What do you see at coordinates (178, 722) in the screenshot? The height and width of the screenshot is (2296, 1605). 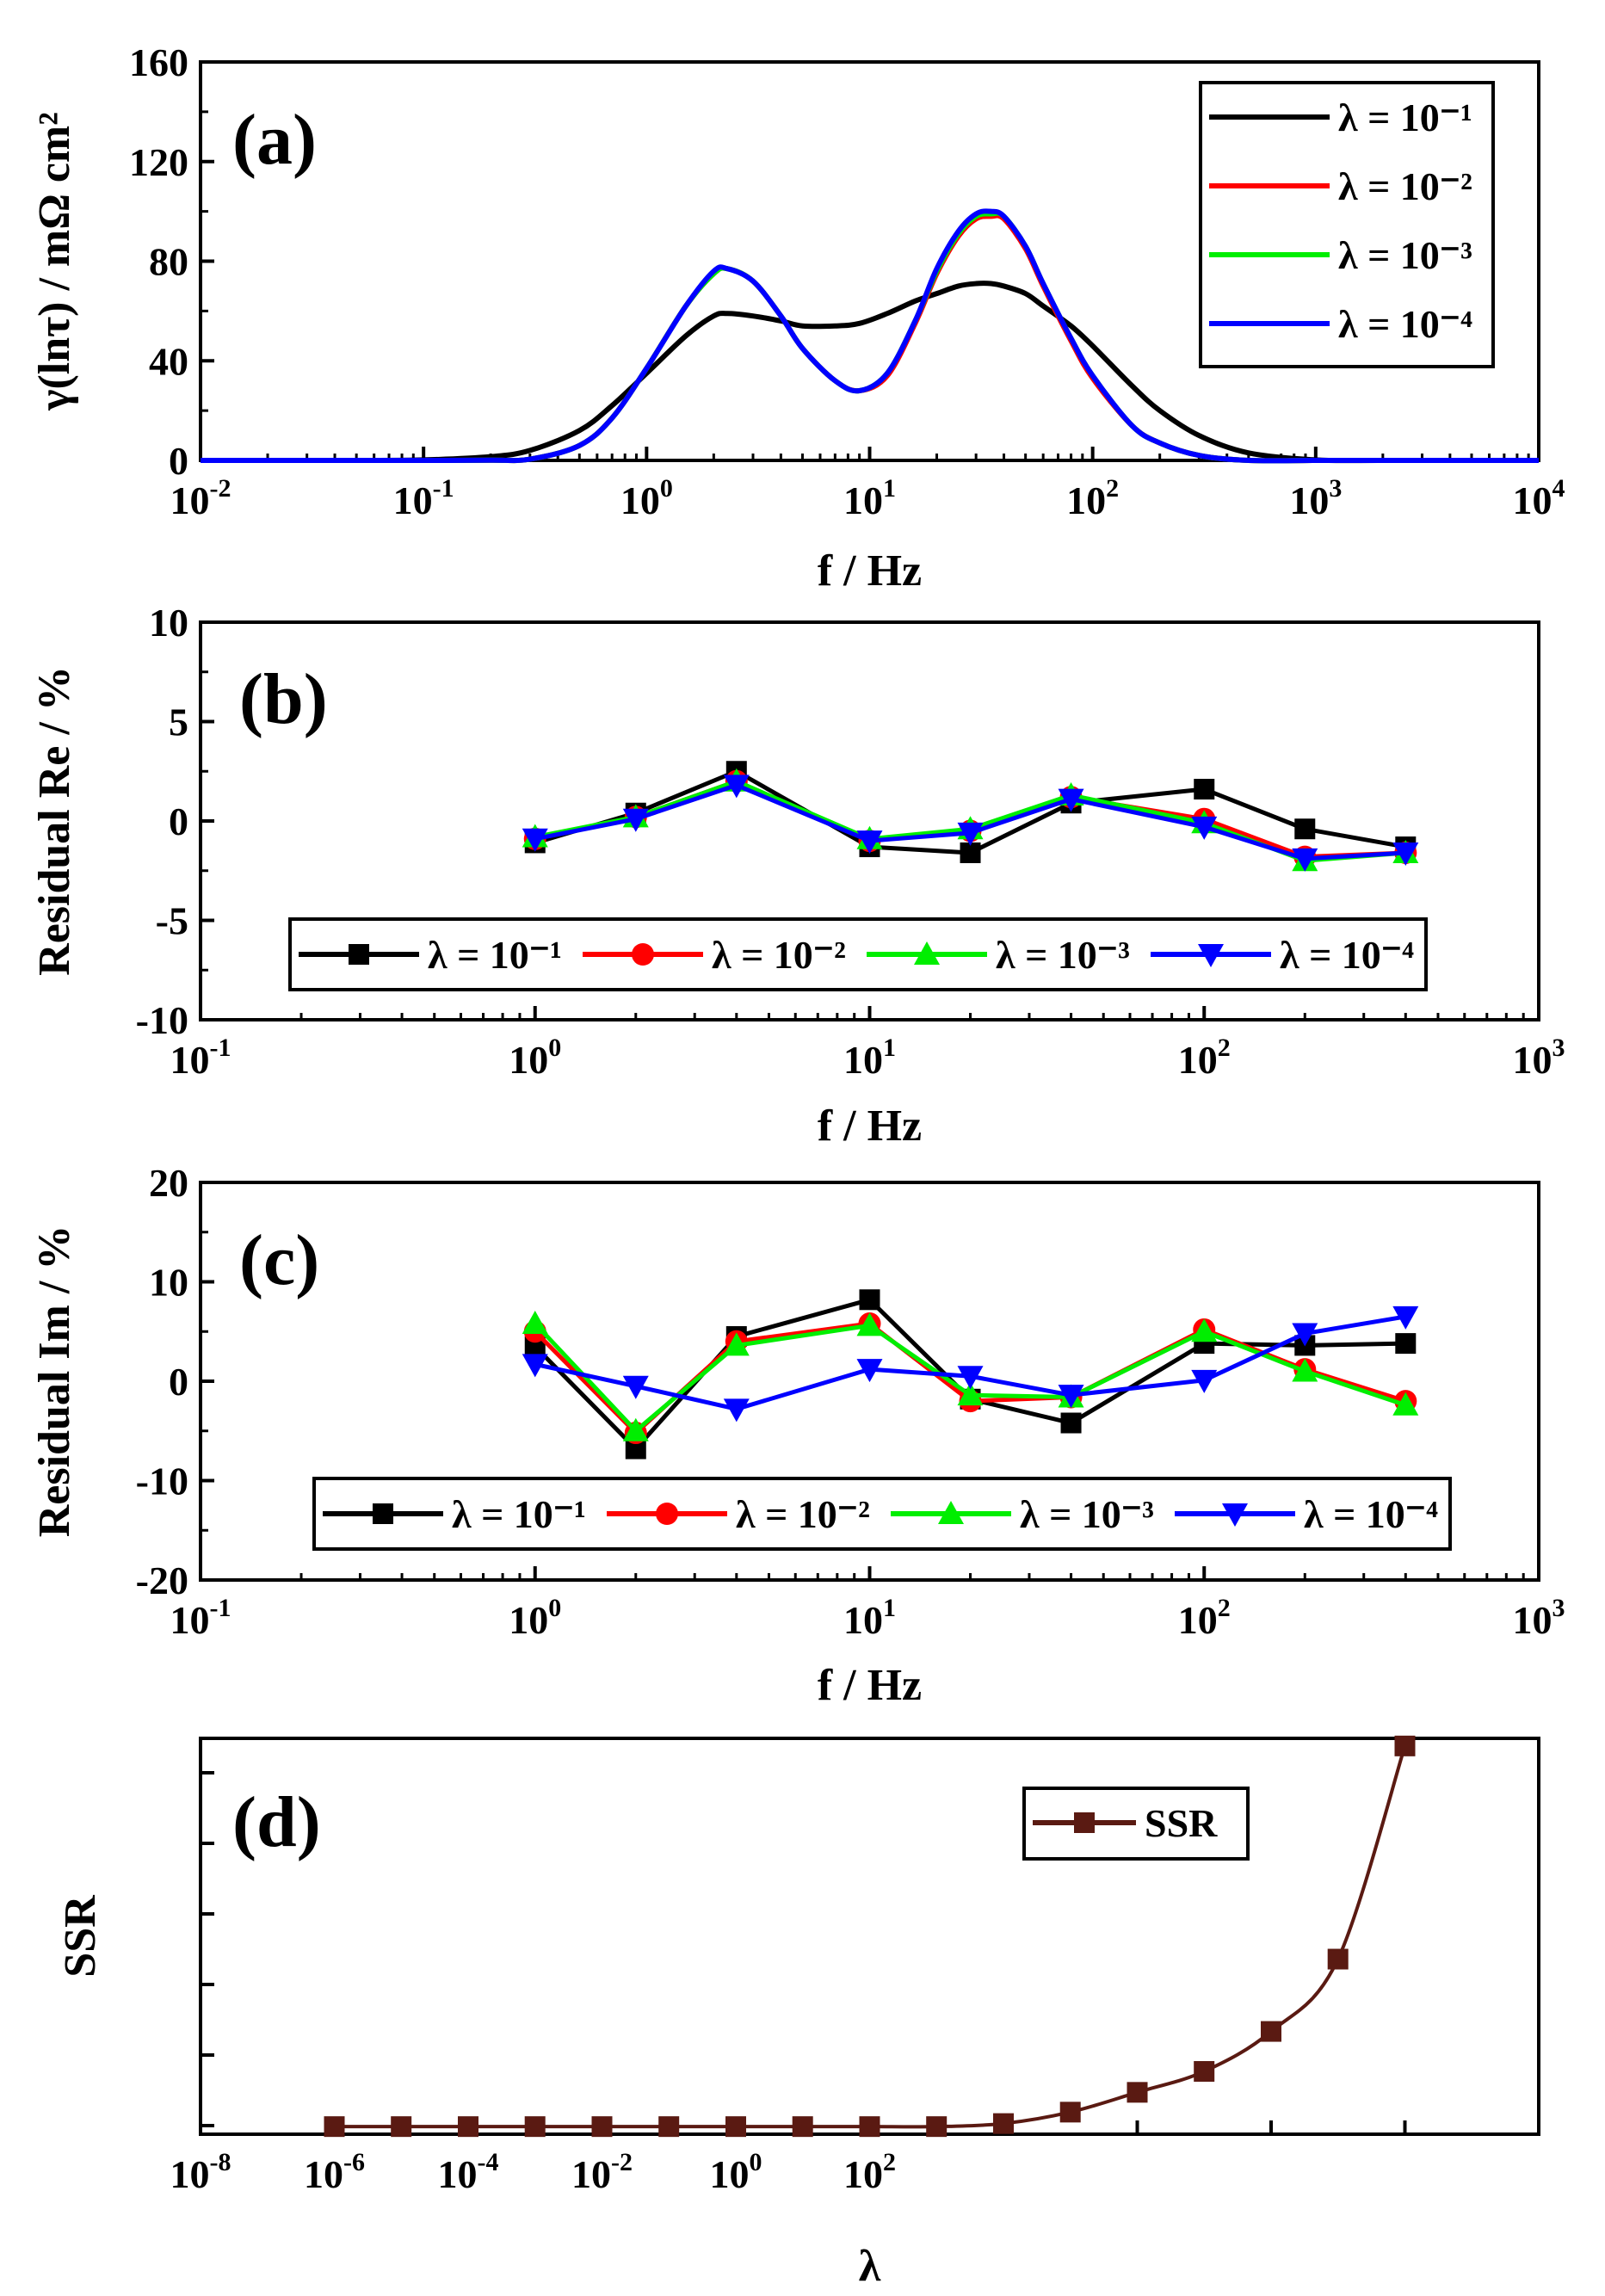 I see `y-tick-label: 5` at bounding box center [178, 722].